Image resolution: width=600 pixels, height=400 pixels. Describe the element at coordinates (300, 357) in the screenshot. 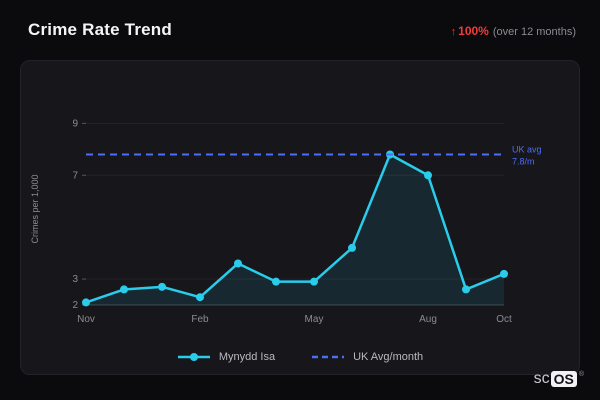

I see `chart-legend: Mynydd Isa UK Avg/month` at that location.